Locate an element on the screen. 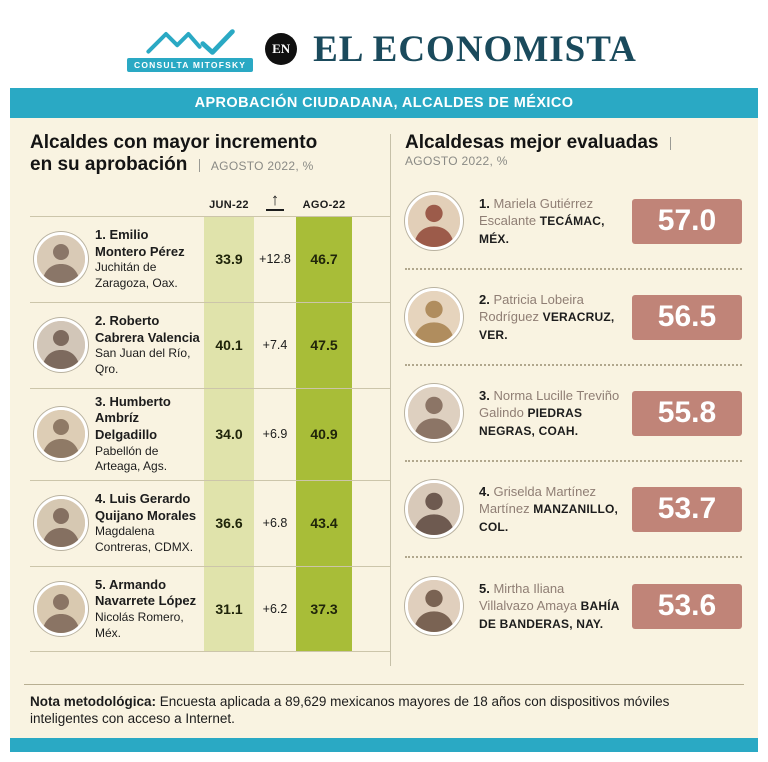  approval-score: 56.5 is located at coordinates (687, 317).